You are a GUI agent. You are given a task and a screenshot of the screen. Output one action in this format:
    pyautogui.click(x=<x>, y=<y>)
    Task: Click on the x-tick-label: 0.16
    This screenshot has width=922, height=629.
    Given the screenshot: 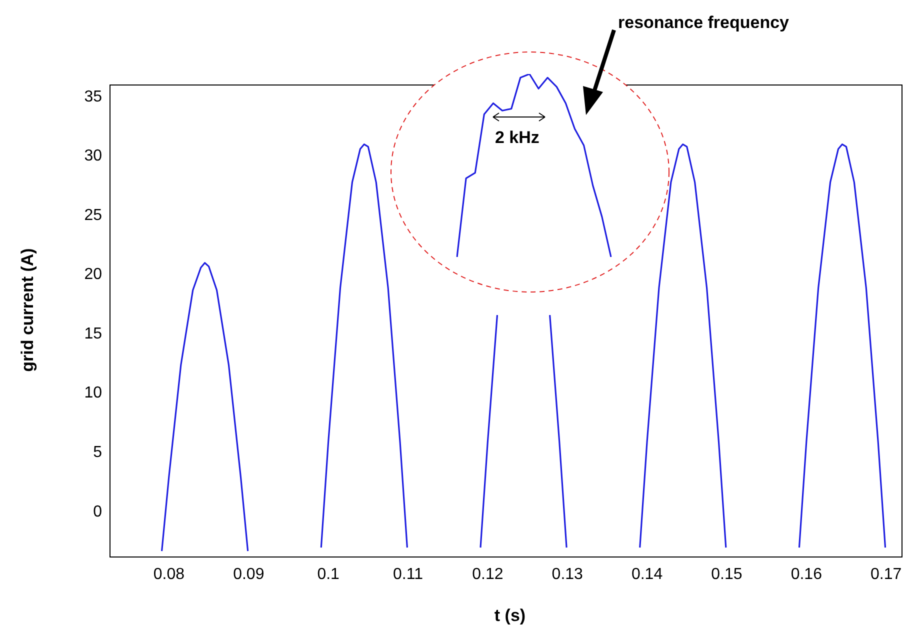 What is the action you would take?
    pyautogui.click(x=806, y=575)
    